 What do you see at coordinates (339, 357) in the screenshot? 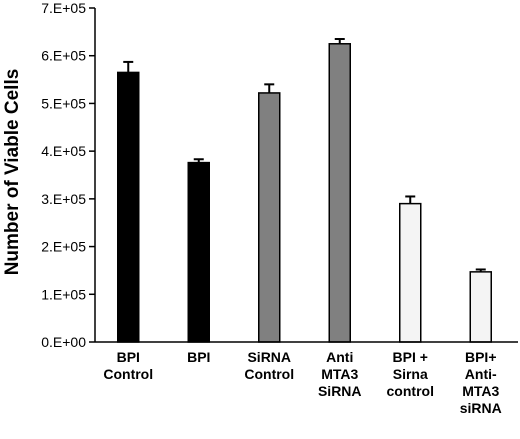
I see `x-category-label-line: Anti` at bounding box center [339, 357].